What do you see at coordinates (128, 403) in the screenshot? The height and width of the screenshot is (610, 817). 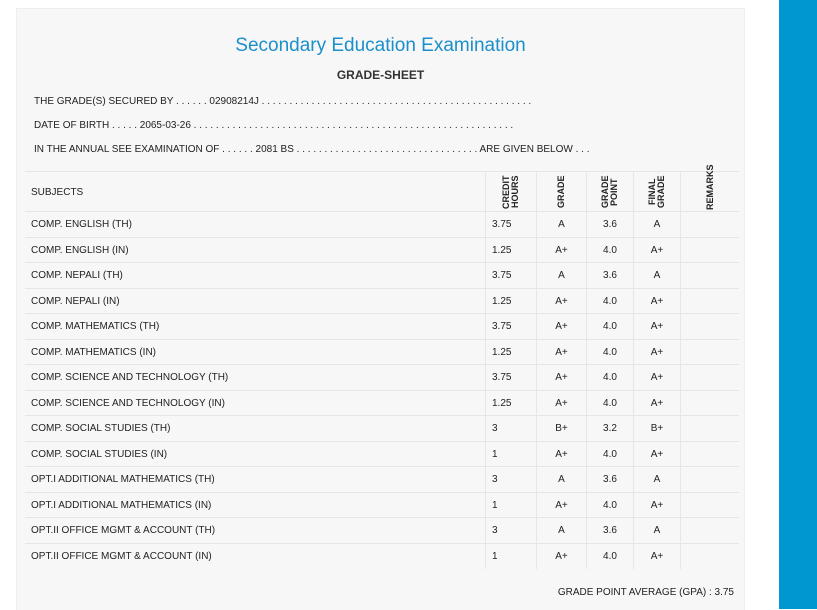 I see `subject: COMP. SCIENCE AND TECHNOLOGY (IN)` at bounding box center [128, 403].